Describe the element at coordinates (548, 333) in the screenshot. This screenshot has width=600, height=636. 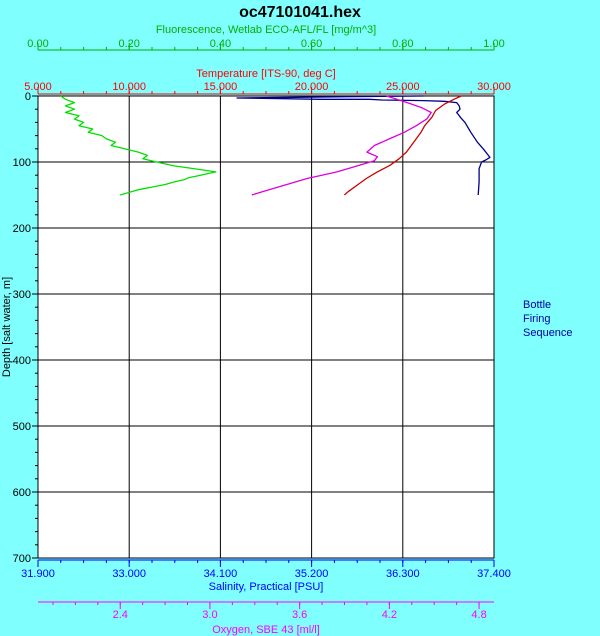
I see `legend-line-3: Sequence` at that location.